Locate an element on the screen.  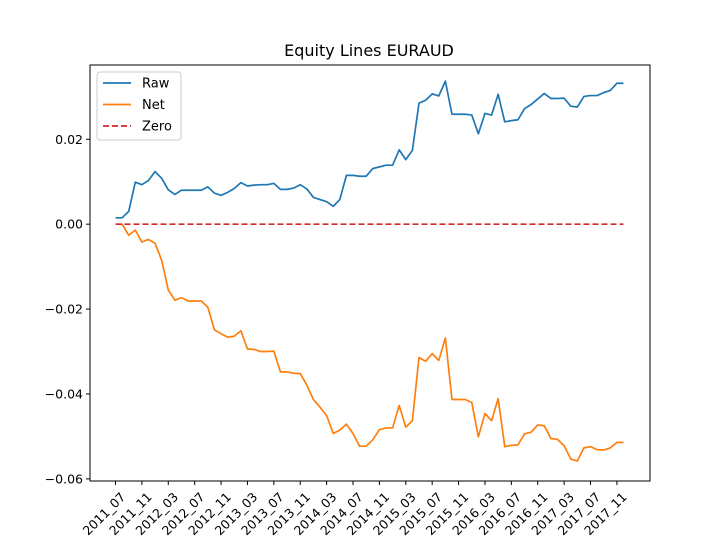
legend: Raw Net Zero is located at coordinates (139, 106).